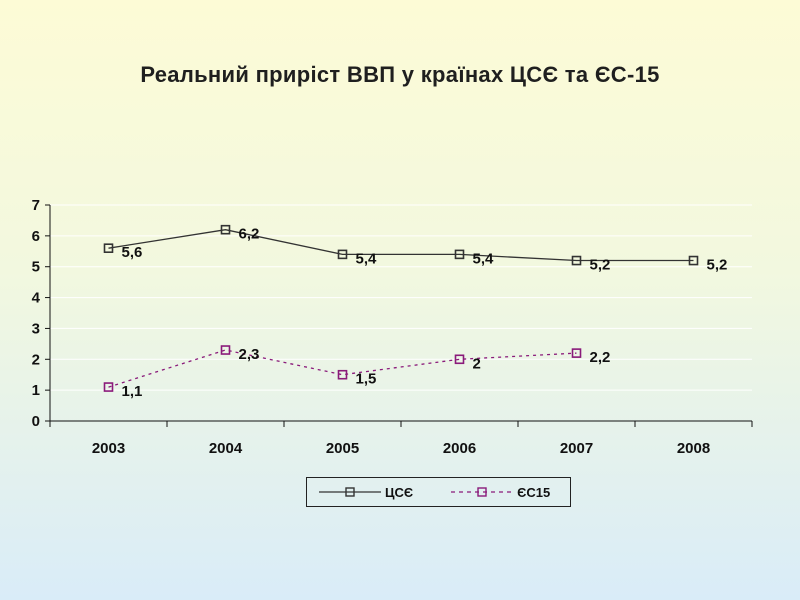 The width and height of the screenshot is (800, 600). What do you see at coordinates (36, 390) in the screenshot?
I see `y-tick-label: 1` at bounding box center [36, 390].